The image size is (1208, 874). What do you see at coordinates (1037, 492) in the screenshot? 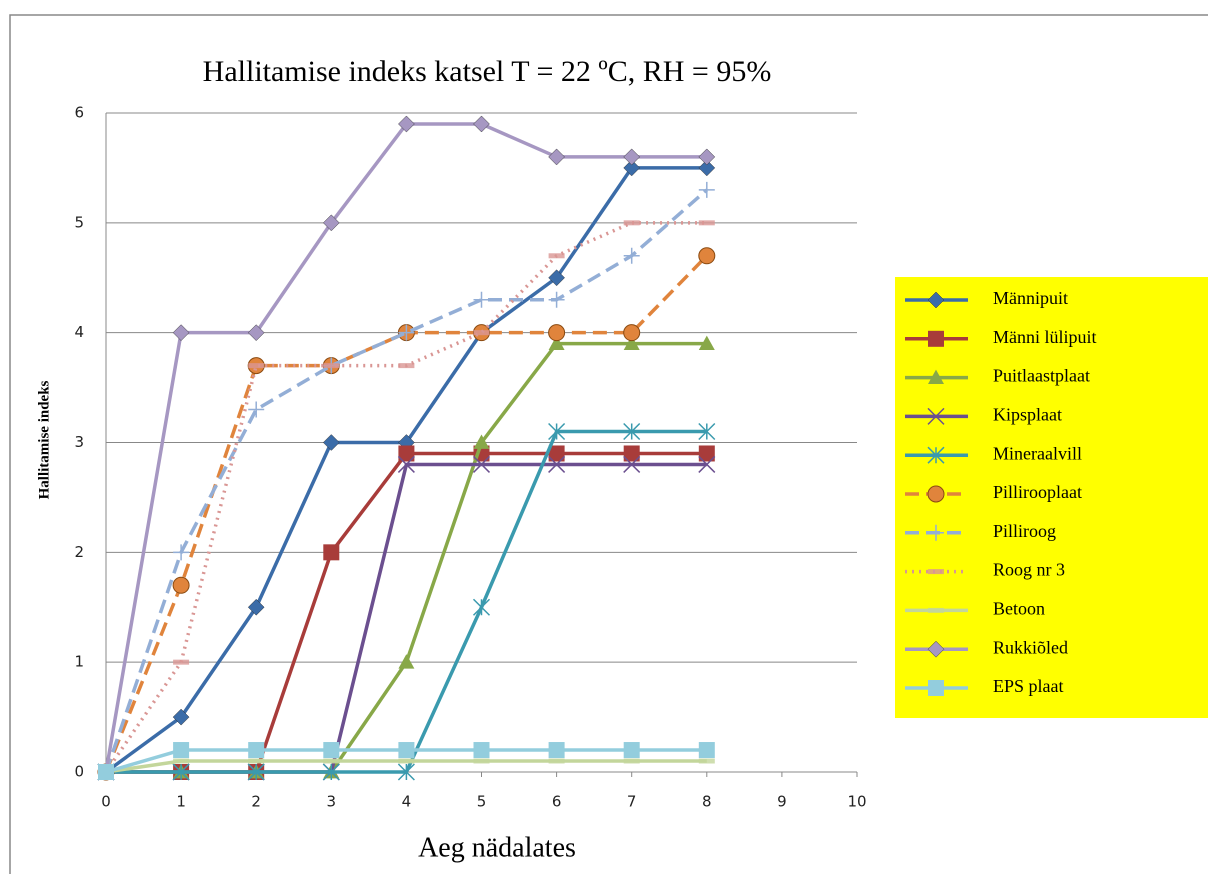
I see `legend-label: Pillirooplaat` at bounding box center [1037, 492].